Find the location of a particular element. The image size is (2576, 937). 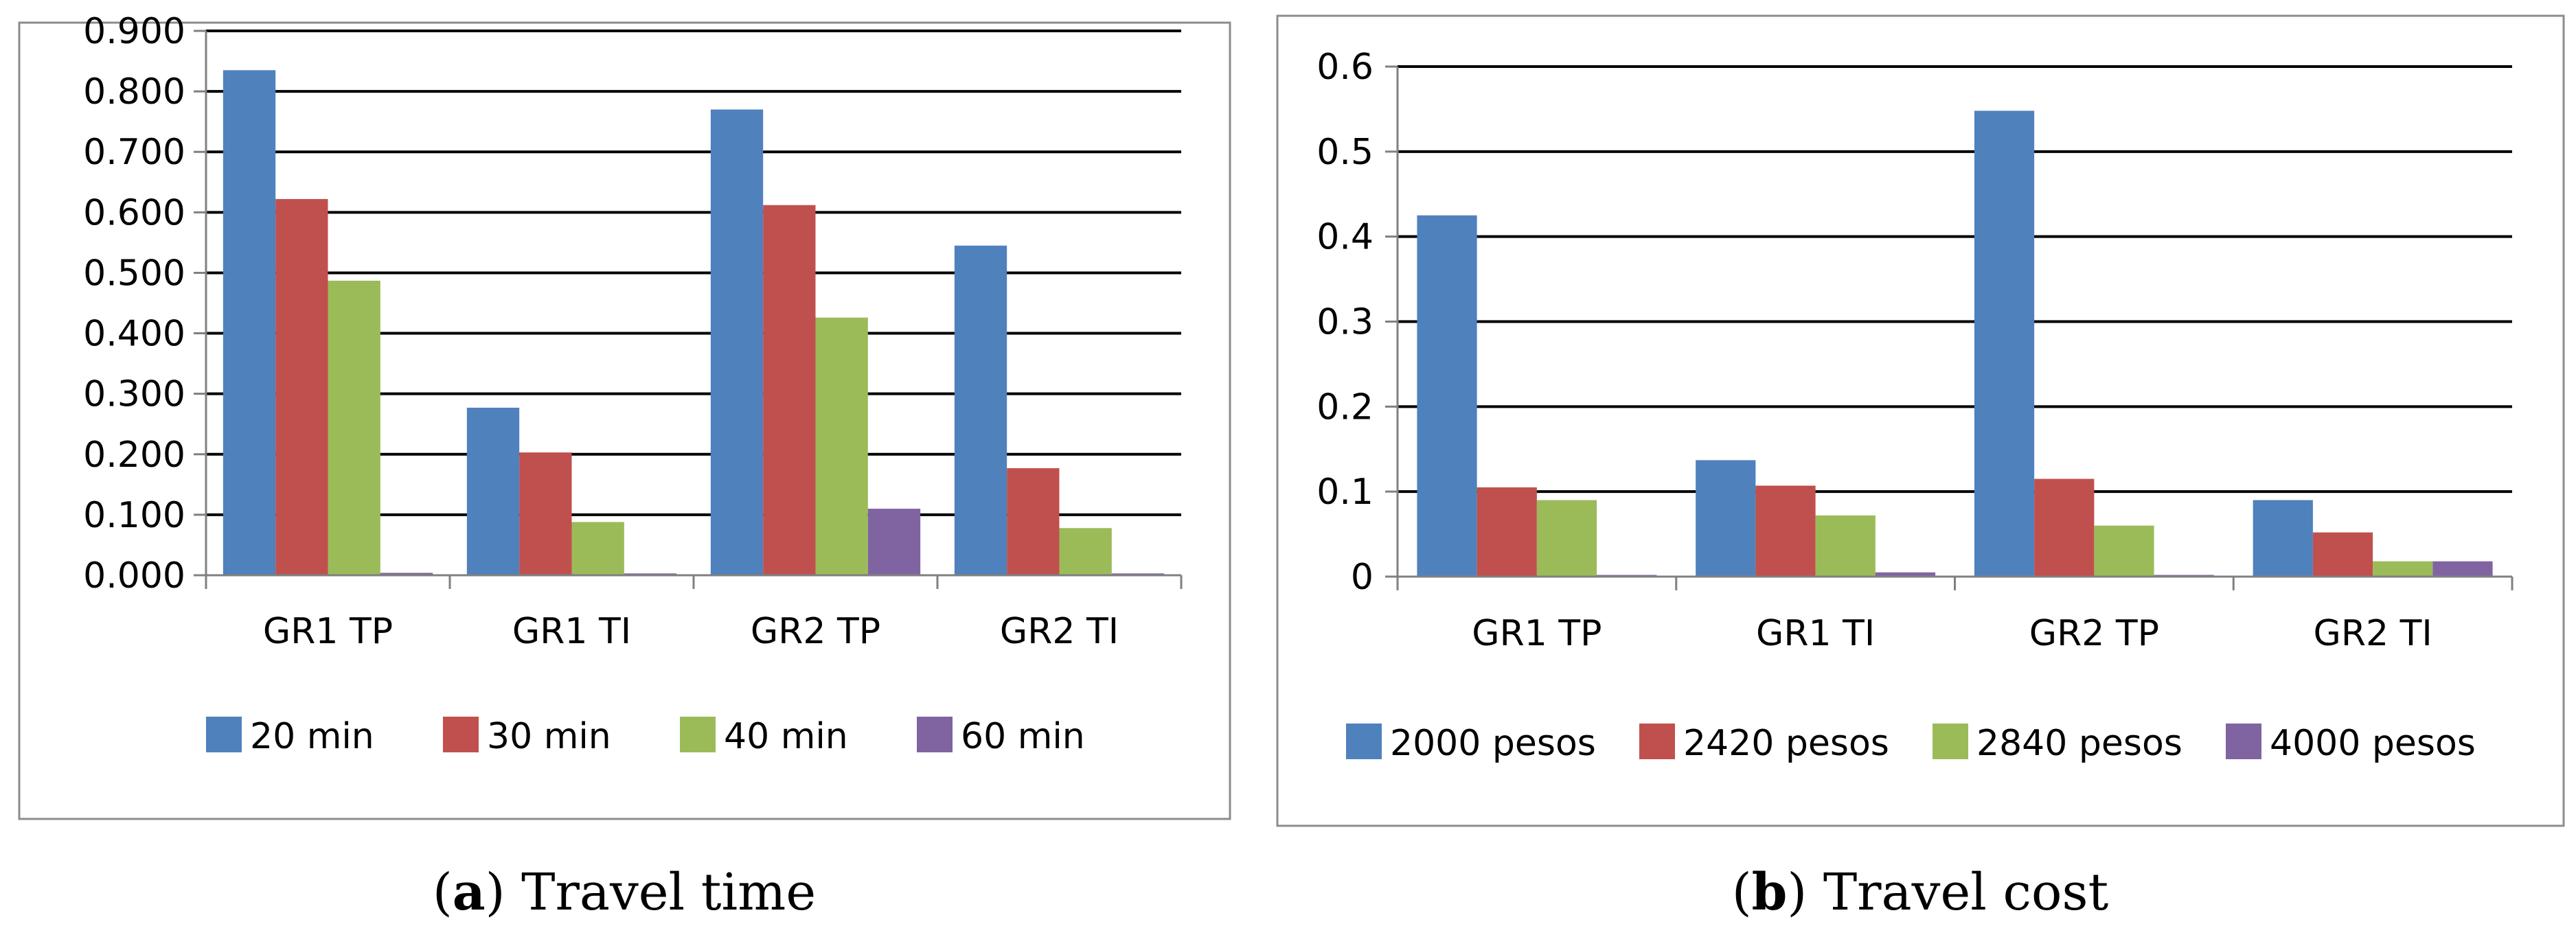

chart-b-y-tick-labels: 0 0.1 0.2 0.3 0.4 0.5 0.6 is located at coordinates (1345, 322).